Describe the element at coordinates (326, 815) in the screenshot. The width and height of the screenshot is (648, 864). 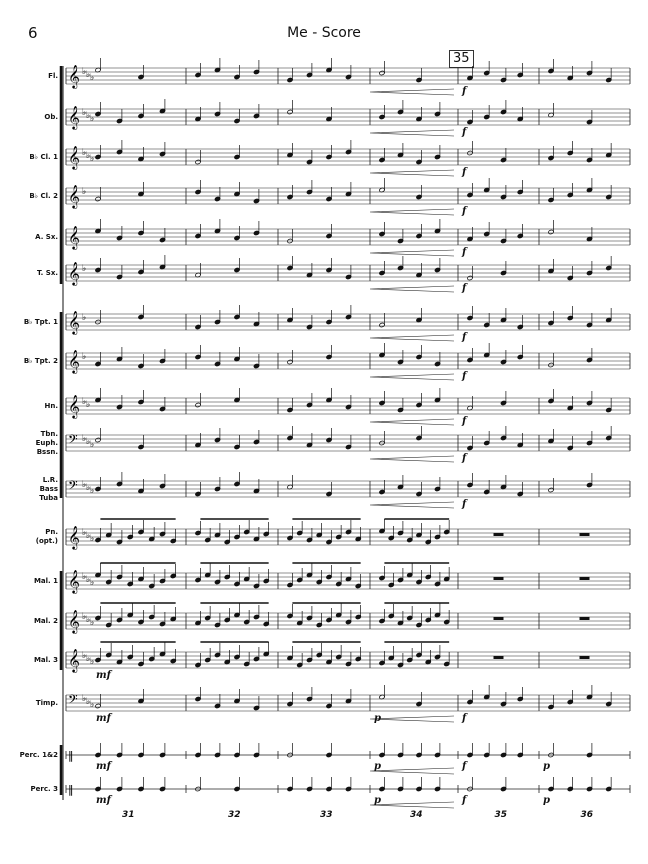
I see `measure-number: 33` at that location.